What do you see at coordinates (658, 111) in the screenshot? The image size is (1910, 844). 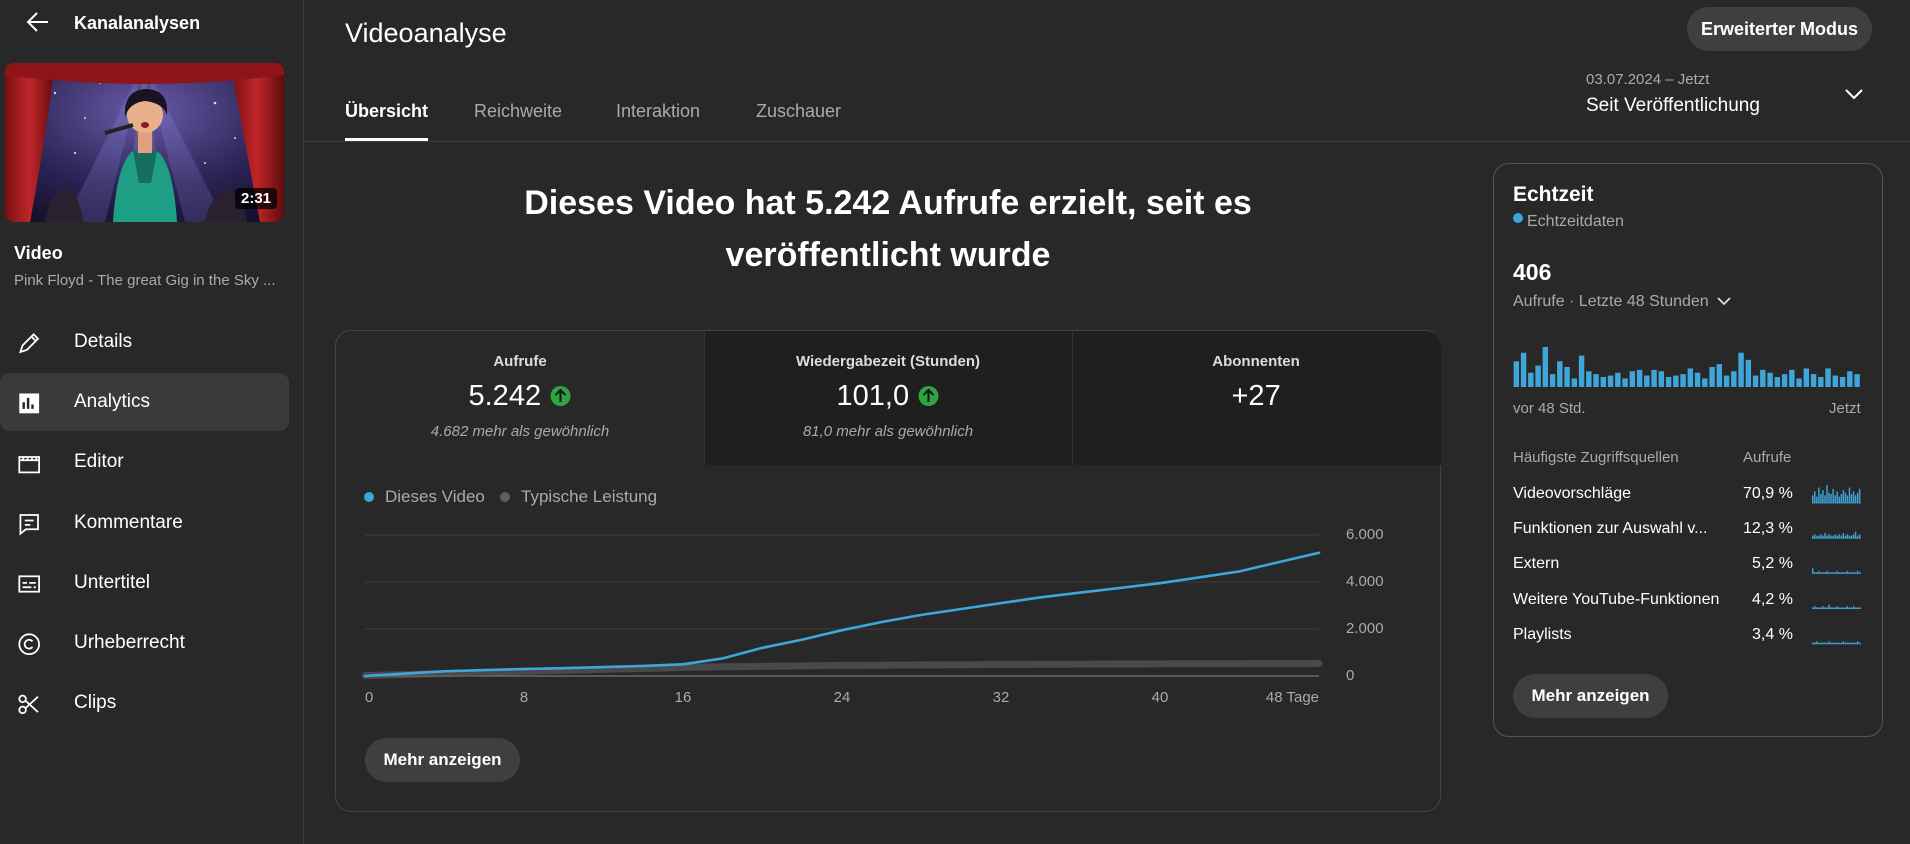 I see `tab: Interaktion` at bounding box center [658, 111].